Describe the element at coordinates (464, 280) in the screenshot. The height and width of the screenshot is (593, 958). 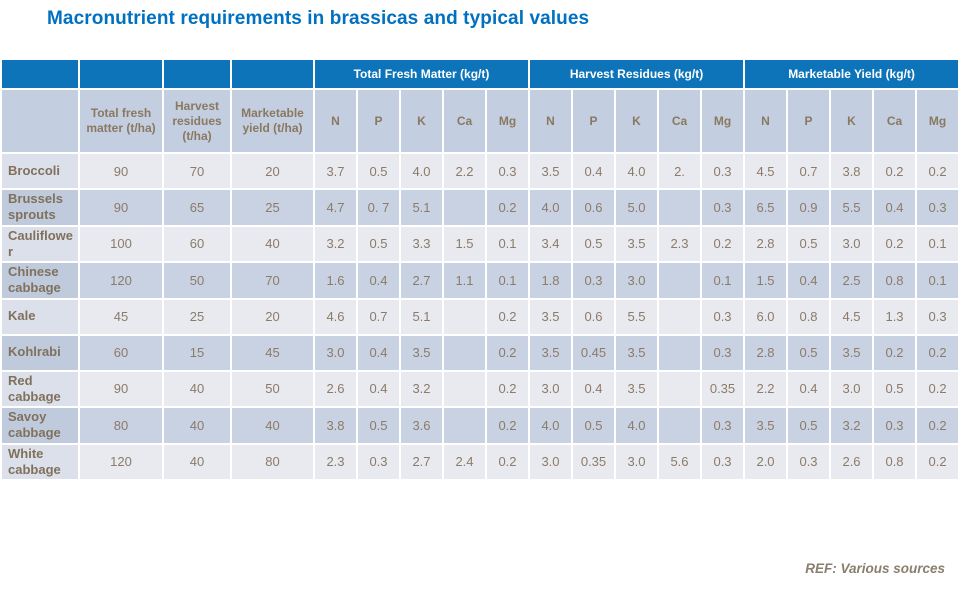
I see `data-cell: 1.1` at that location.